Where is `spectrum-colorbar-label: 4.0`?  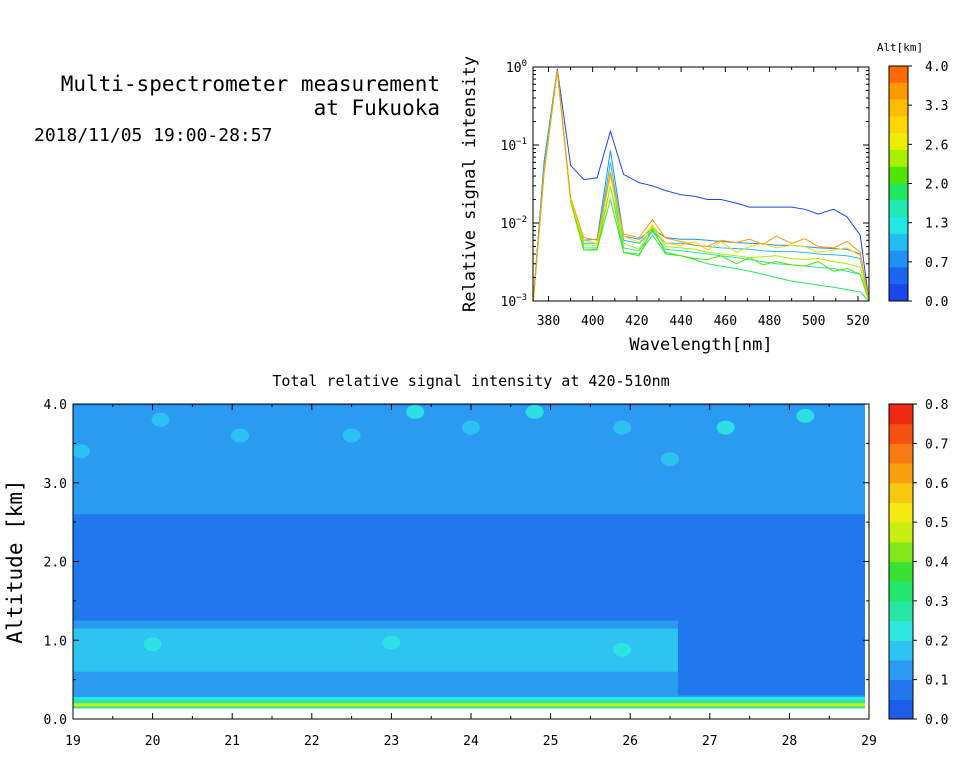 spectrum-colorbar-label: 4.0 is located at coordinates (936, 67).